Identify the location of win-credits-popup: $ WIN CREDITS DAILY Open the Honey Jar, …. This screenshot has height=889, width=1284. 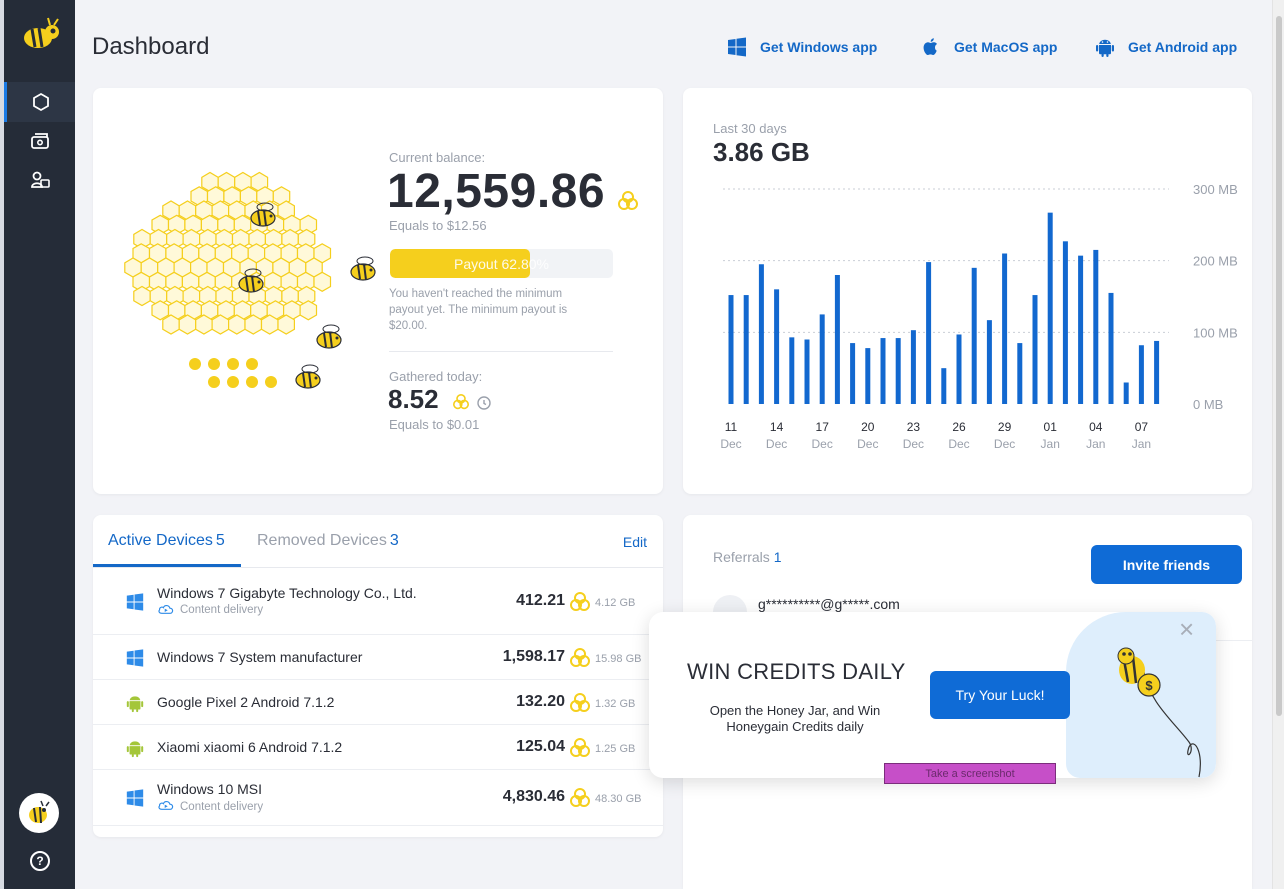
(932, 695).